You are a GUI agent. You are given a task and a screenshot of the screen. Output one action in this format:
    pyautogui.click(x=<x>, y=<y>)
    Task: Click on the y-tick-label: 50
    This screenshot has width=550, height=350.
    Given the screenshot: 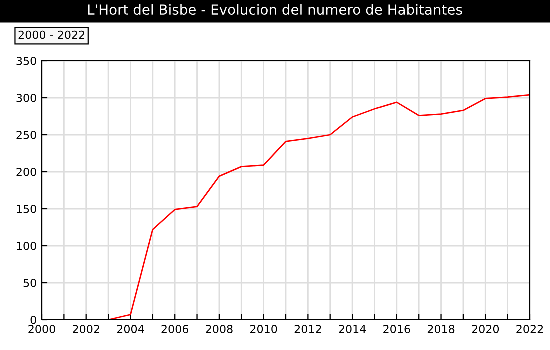 What is the action you would take?
    pyautogui.click(x=30, y=283)
    